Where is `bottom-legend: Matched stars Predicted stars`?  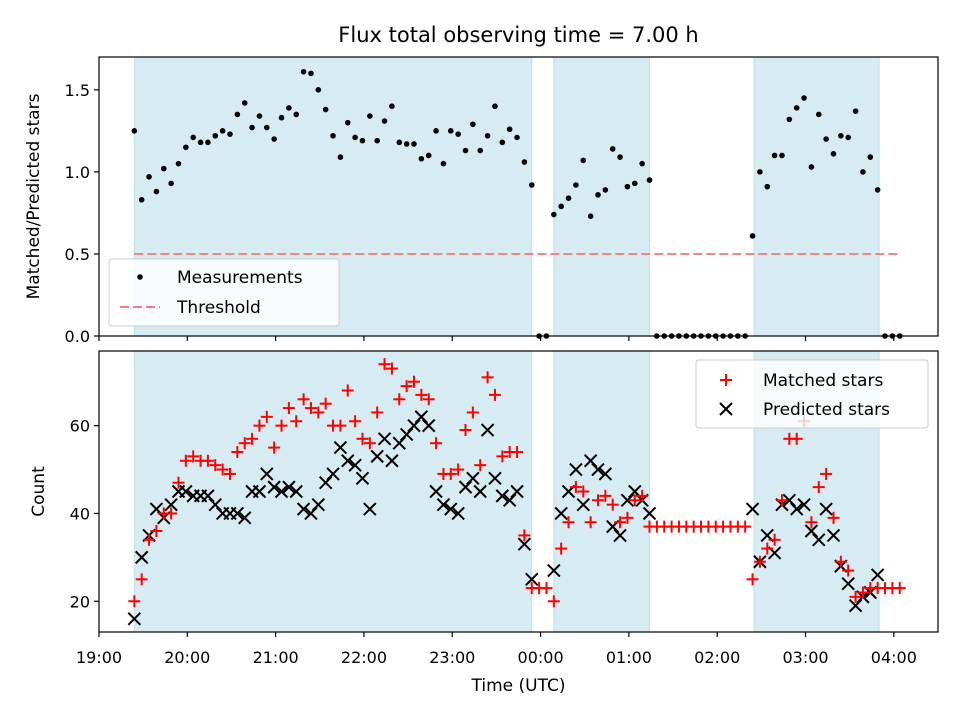 bottom-legend: Matched stars Predicted stars is located at coordinates (812, 394).